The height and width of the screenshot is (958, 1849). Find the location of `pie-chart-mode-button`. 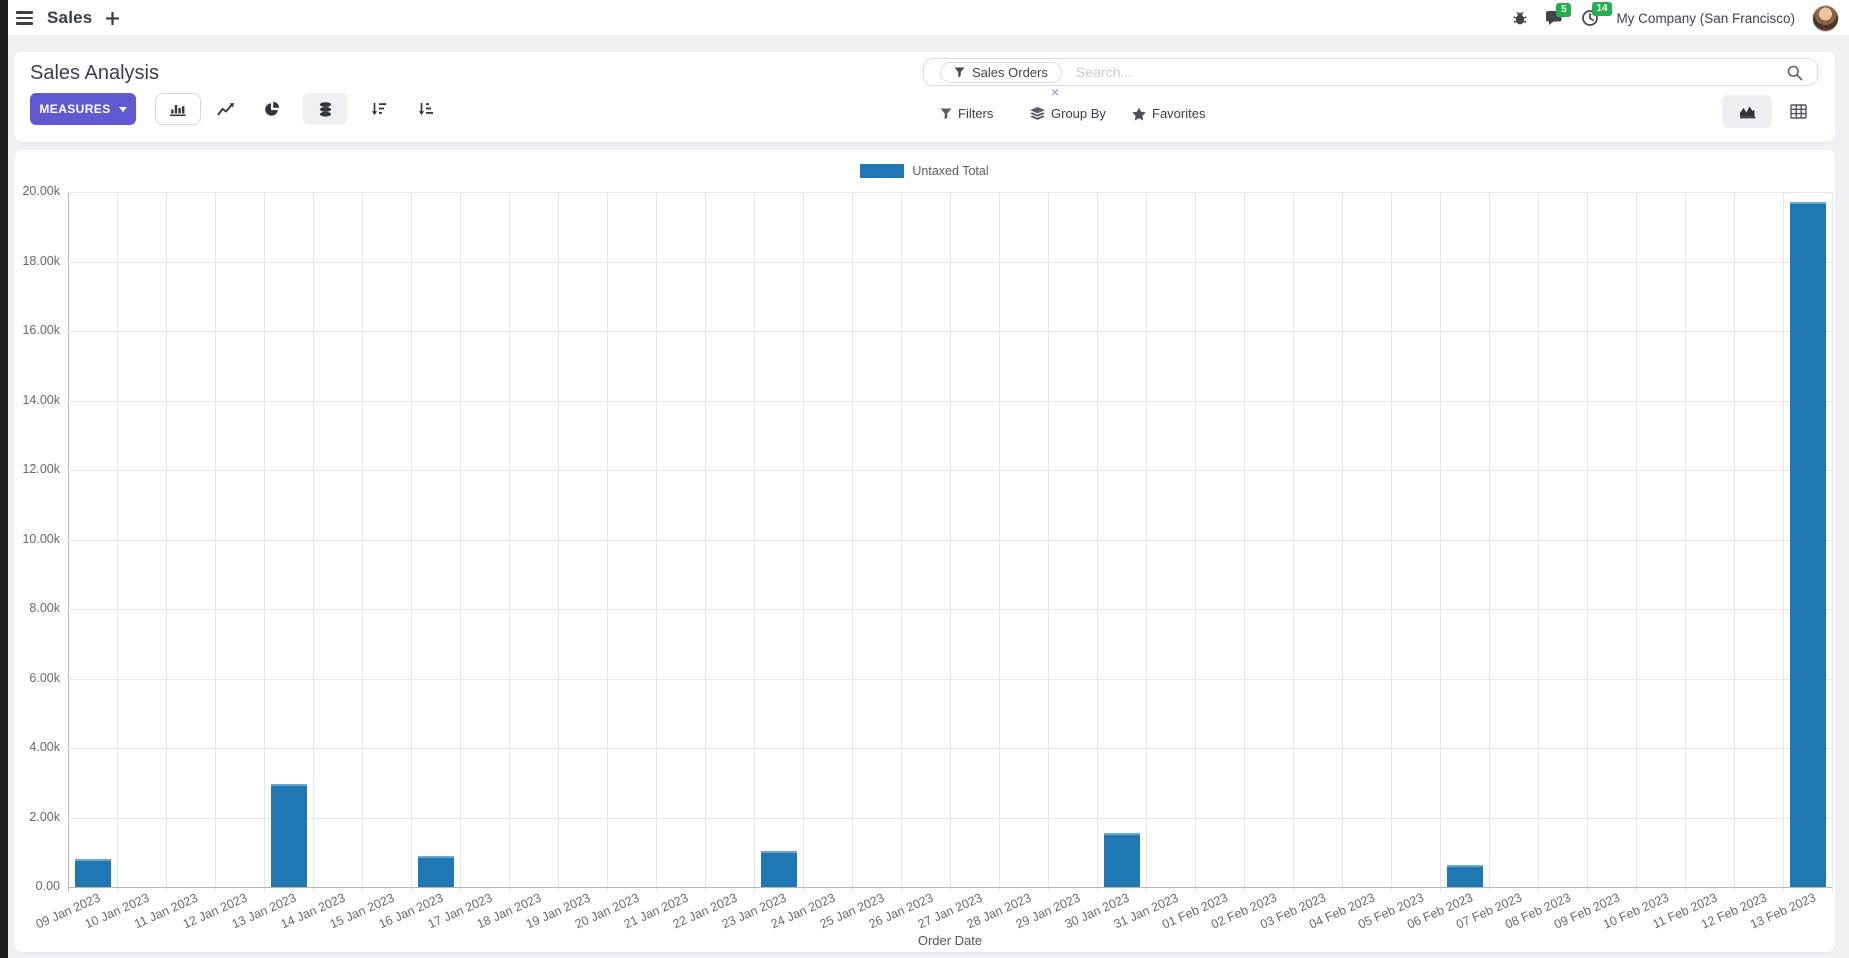

pie-chart-mode-button is located at coordinates (272, 109).